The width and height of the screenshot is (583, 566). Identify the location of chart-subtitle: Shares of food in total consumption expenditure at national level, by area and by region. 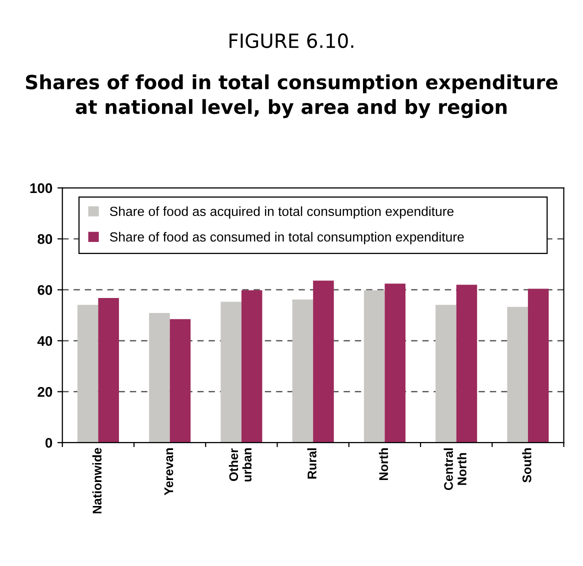
(292, 96).